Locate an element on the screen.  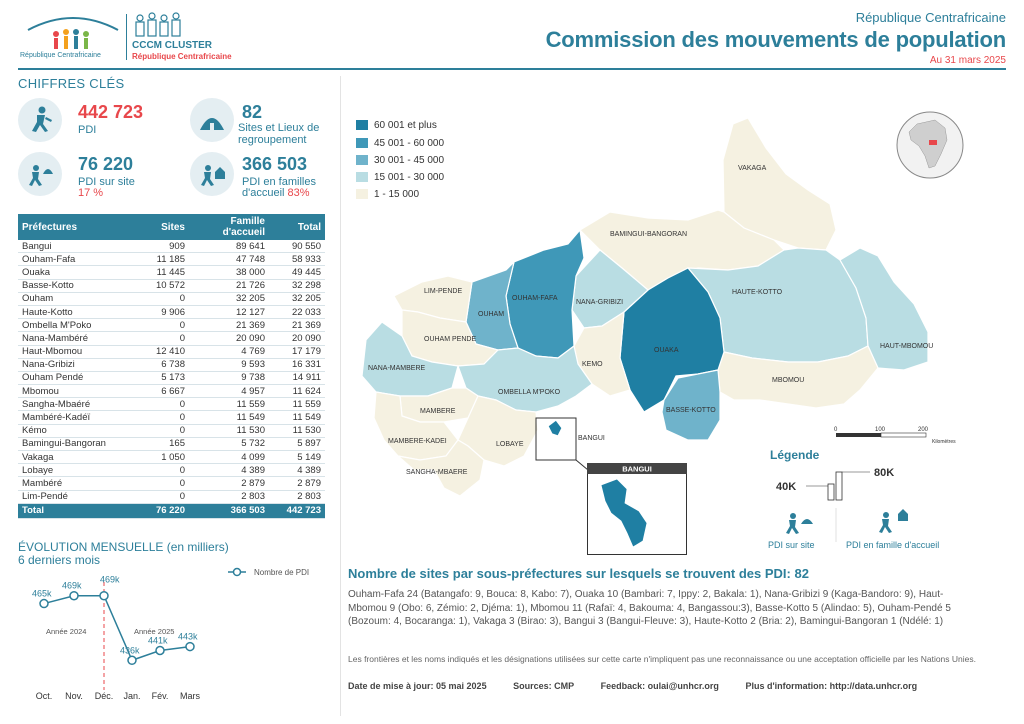
table-row: Ouham 0 32 205 32 205 is located at coordinates (171, 299).